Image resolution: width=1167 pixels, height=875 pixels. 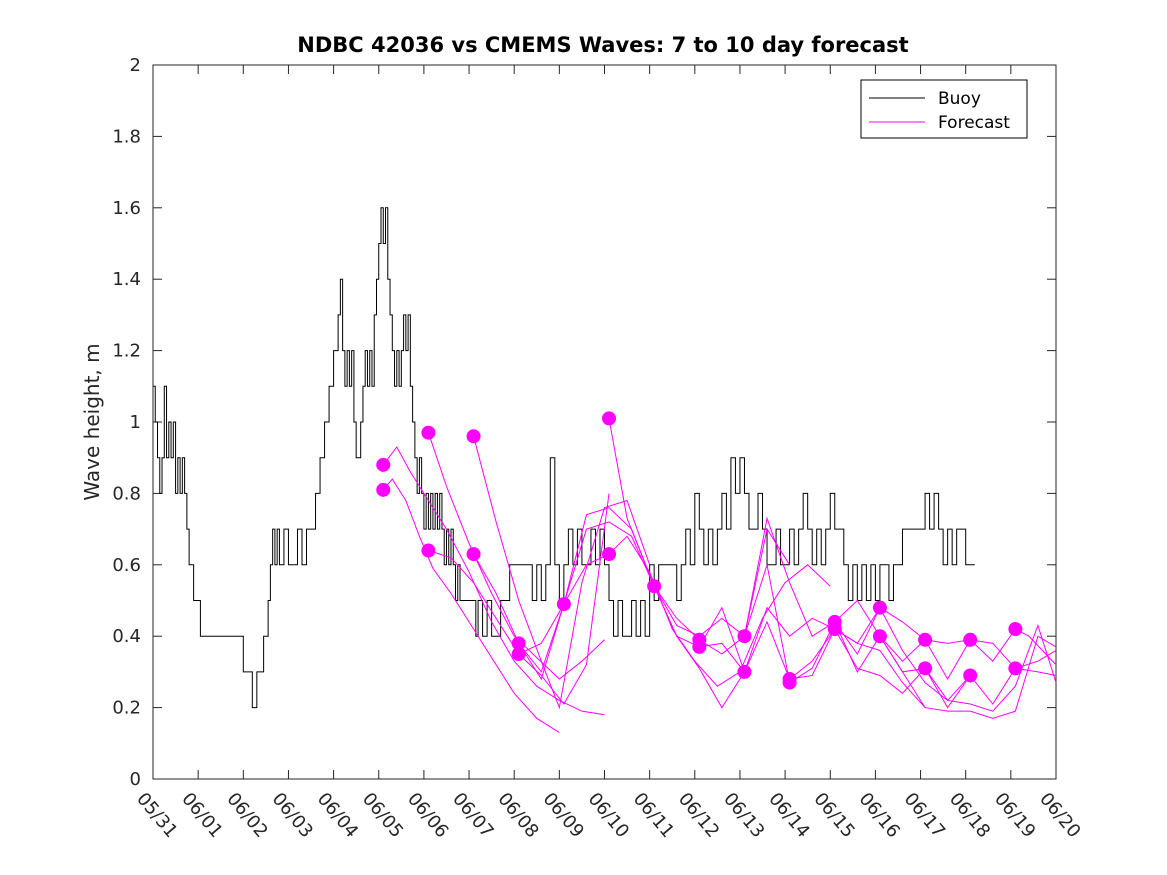 What do you see at coordinates (126, 565) in the screenshot?
I see `y-tick-label: 0.6` at bounding box center [126, 565].